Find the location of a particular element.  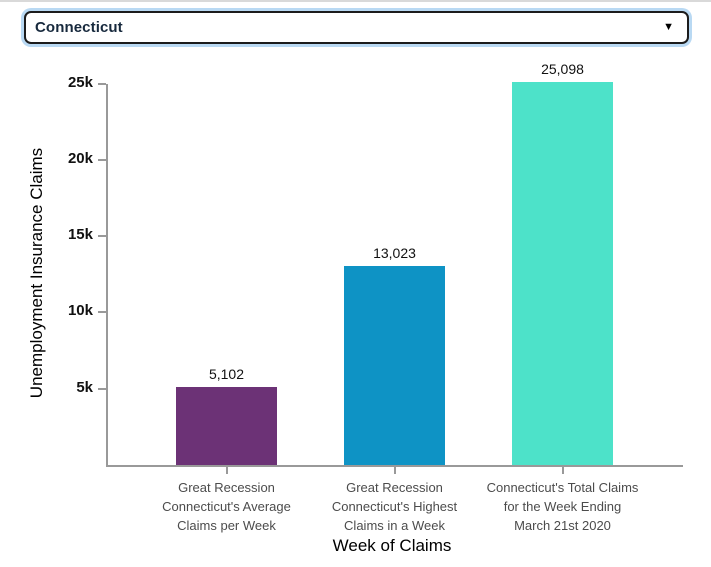

category-label-line: Connecticut's Total Claims is located at coordinates (562, 487).